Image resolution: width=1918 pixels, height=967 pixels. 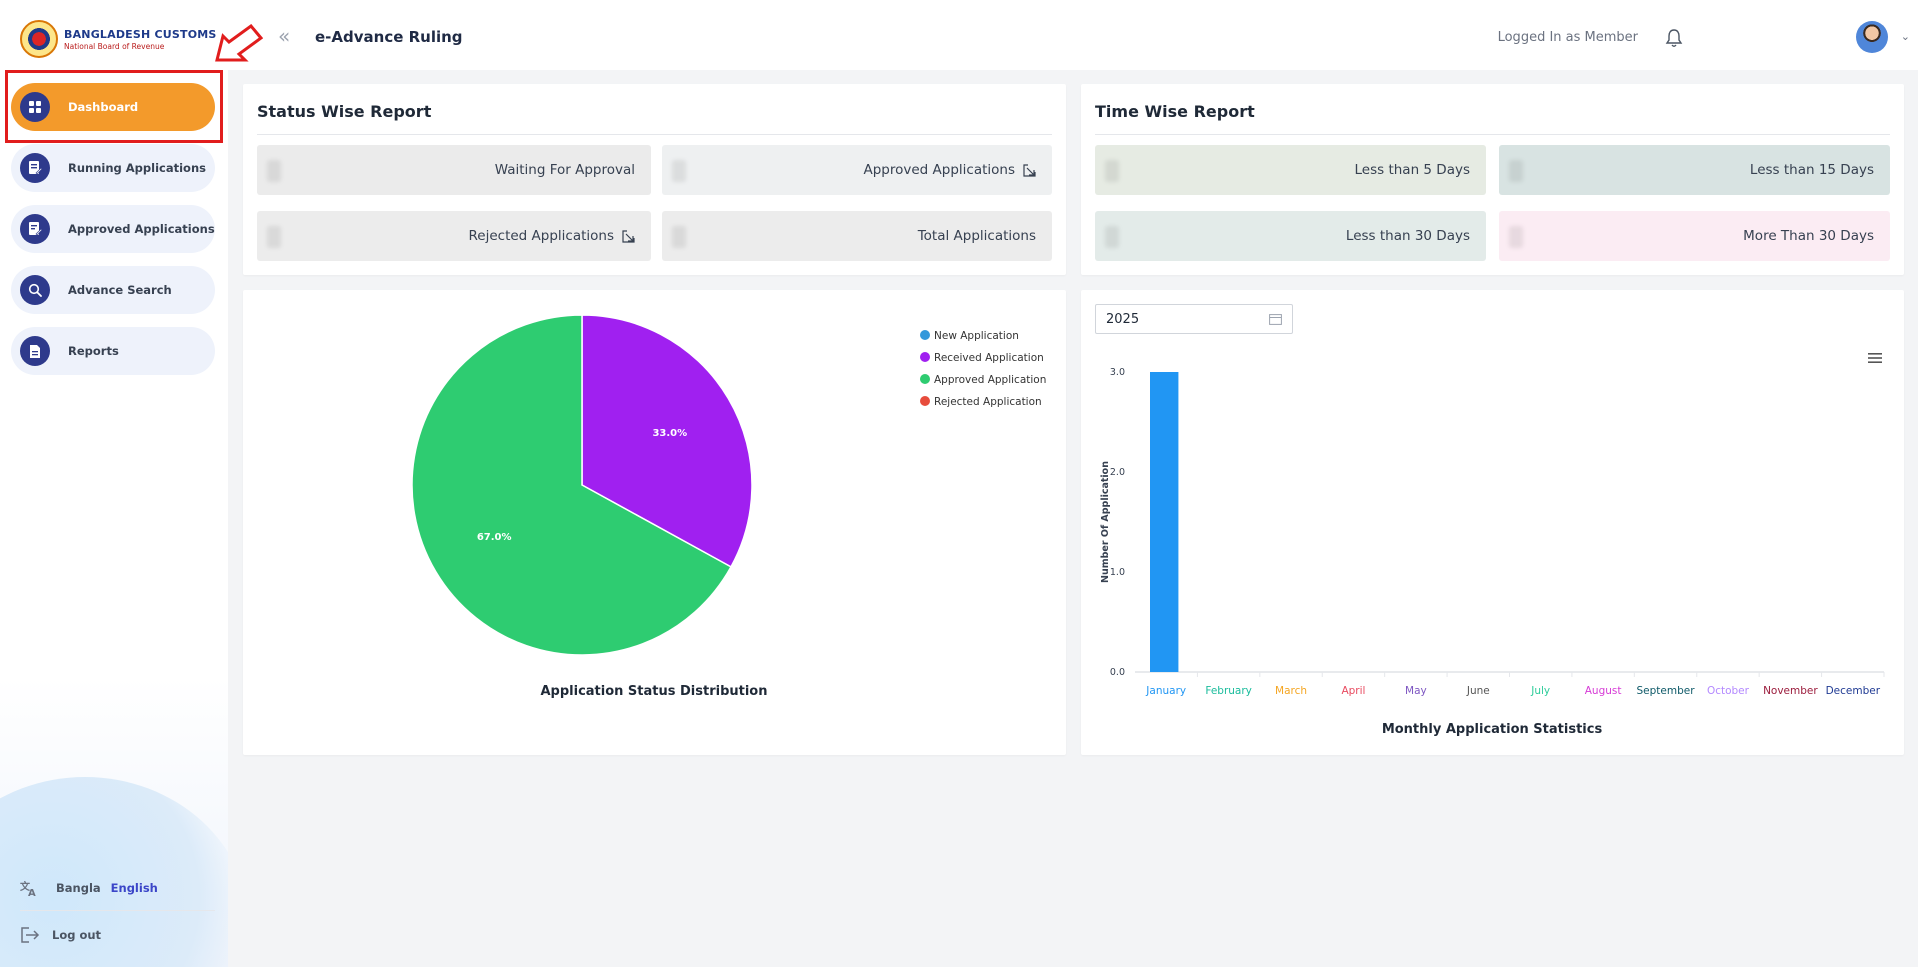 I want to click on collapse-sidebar-icon: «, so click(x=284, y=36).